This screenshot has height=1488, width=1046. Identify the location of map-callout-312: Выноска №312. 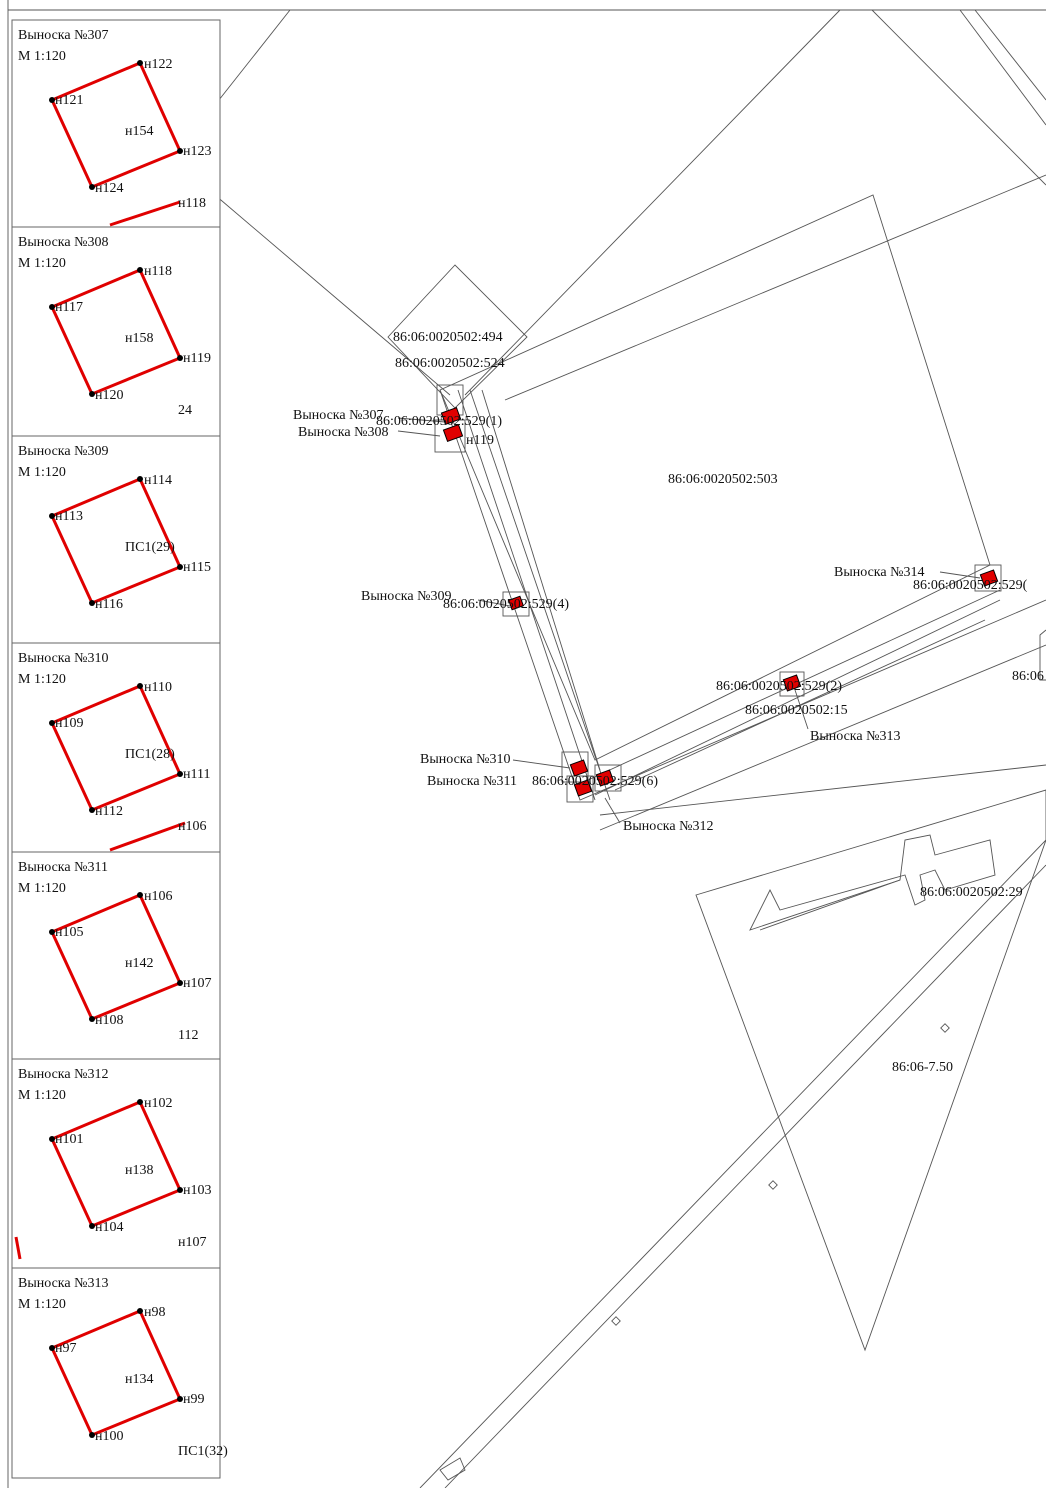
(668, 826).